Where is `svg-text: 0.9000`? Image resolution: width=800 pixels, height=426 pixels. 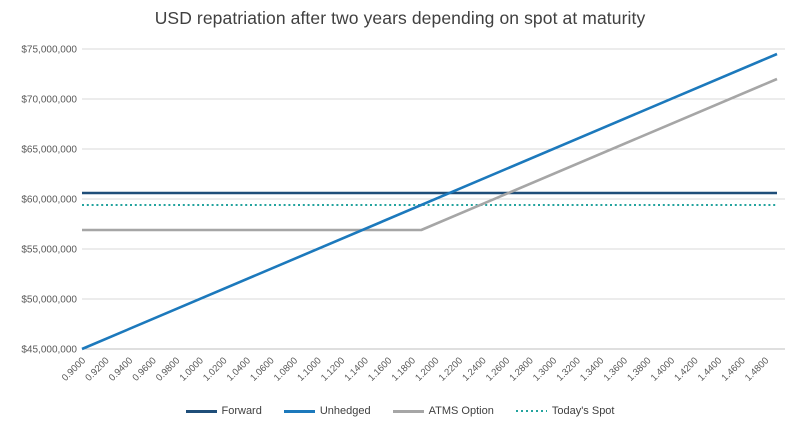 svg-text: 0.9000 is located at coordinates (74, 369).